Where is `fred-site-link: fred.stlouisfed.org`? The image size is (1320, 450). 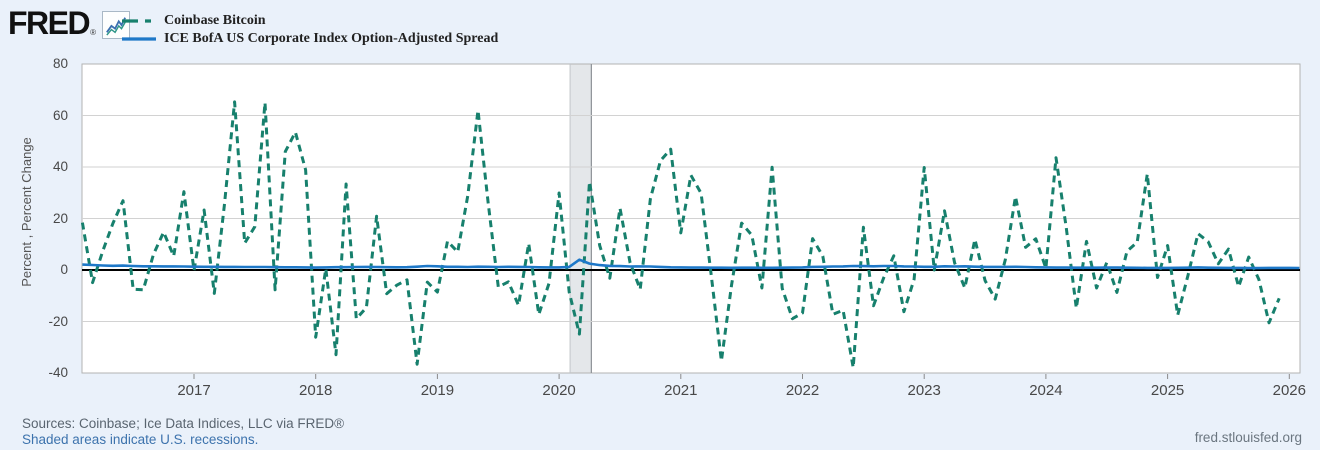
fred-site-link: fred.stlouisfed.org is located at coordinates (1248, 437).